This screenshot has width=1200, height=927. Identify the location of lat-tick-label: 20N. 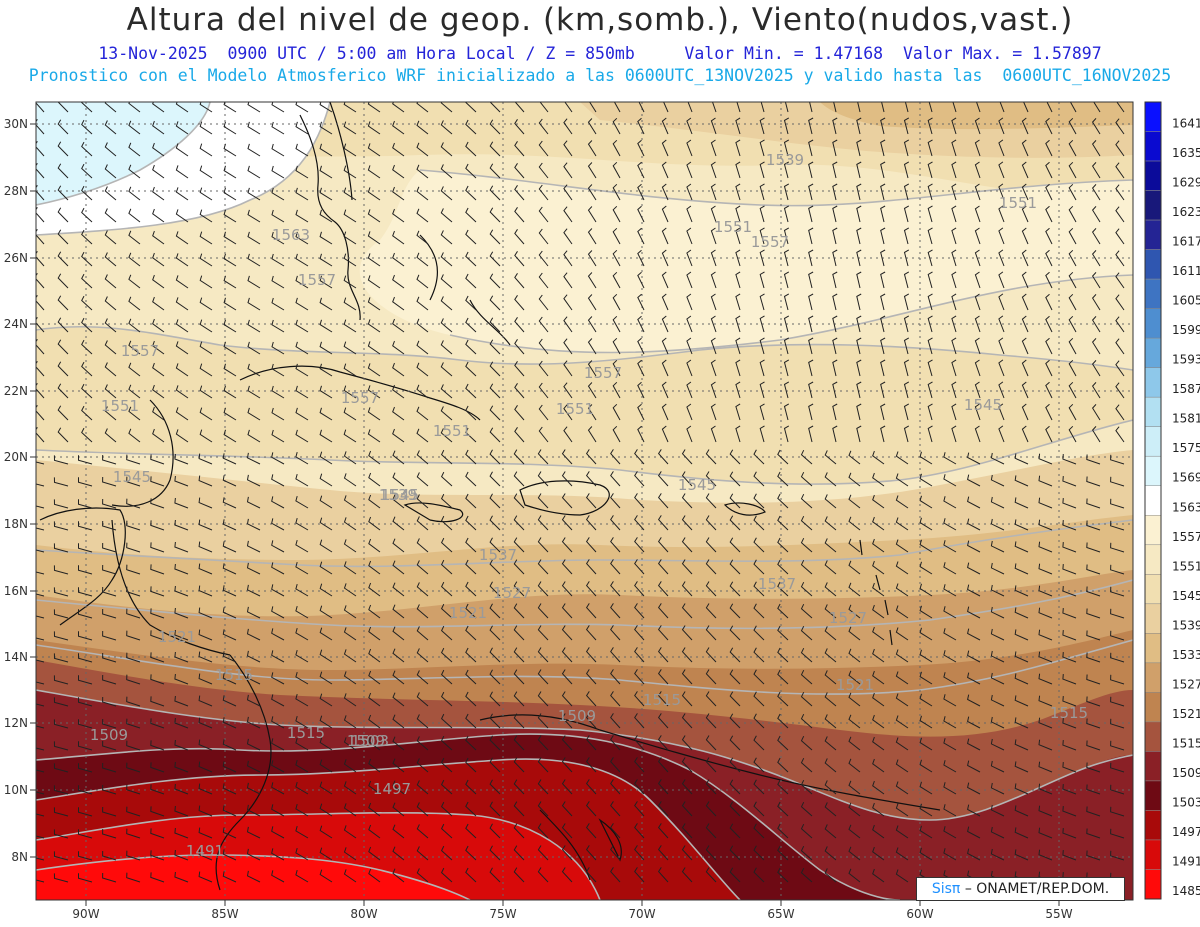
(16, 457).